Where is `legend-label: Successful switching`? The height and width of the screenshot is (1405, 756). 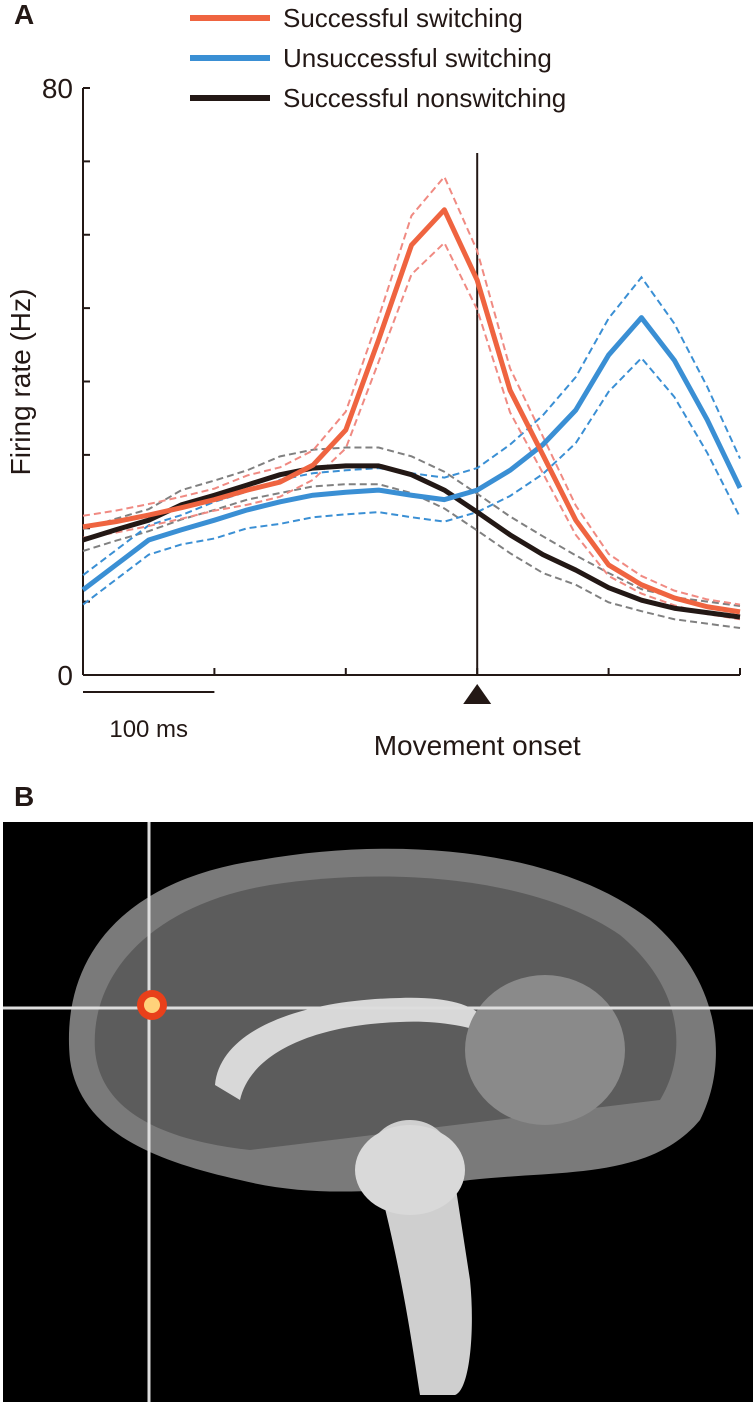
legend-label: Successful switching is located at coordinates (403, 18).